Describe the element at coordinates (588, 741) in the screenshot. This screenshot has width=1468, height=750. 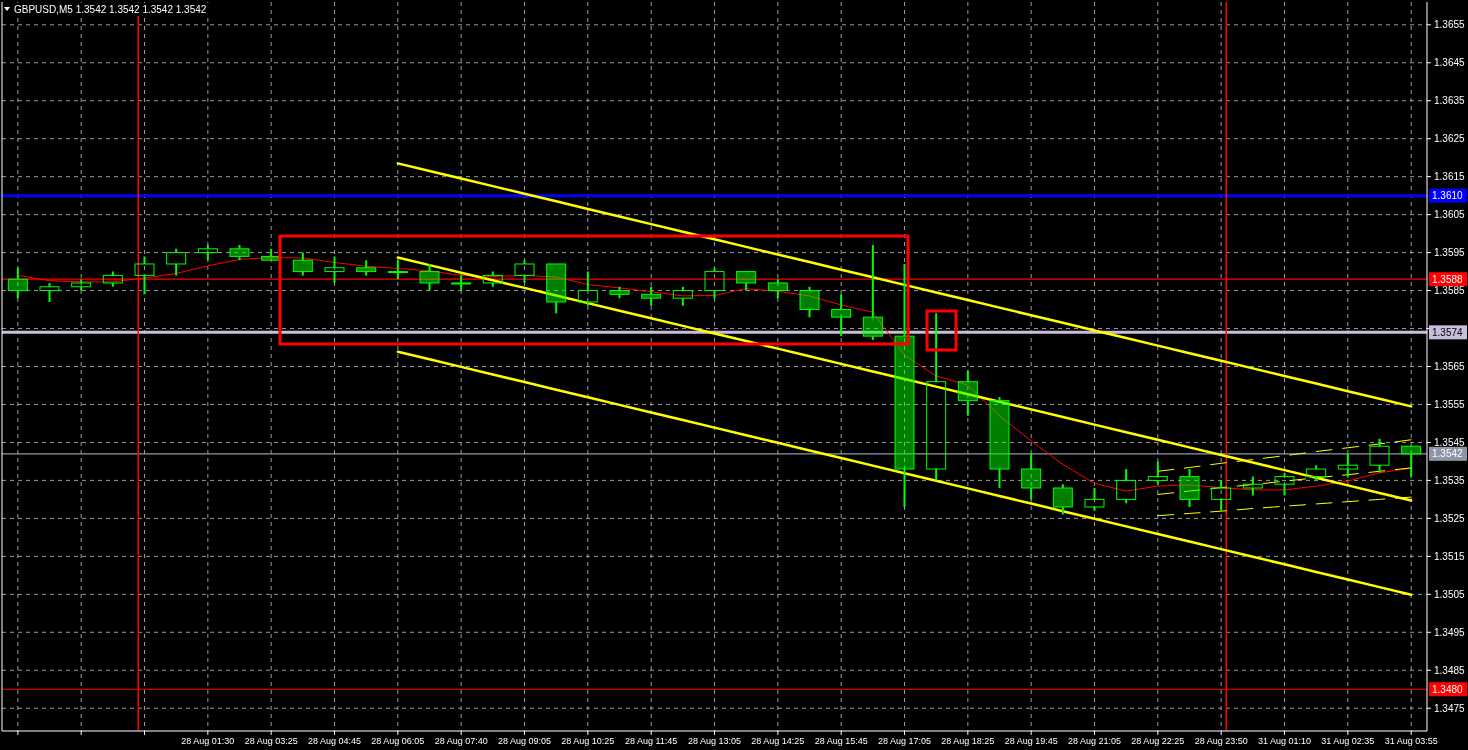
I see `x-tick-label: 28 Aug 10:25` at that location.